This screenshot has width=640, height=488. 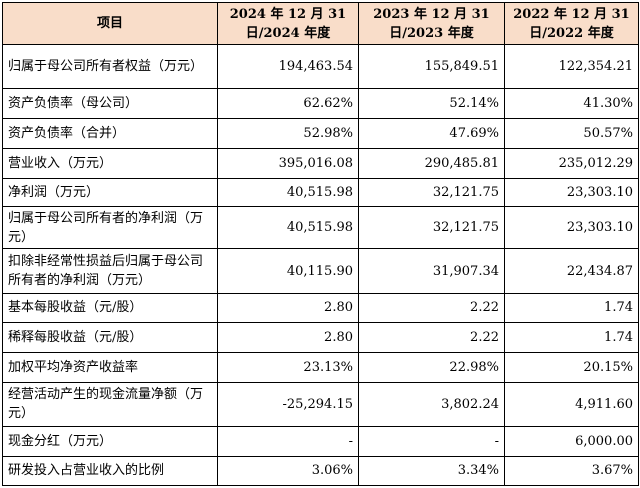 What do you see at coordinates (110, 192) in the screenshot?
I see `row-label: 净利润（万元）` at bounding box center [110, 192].